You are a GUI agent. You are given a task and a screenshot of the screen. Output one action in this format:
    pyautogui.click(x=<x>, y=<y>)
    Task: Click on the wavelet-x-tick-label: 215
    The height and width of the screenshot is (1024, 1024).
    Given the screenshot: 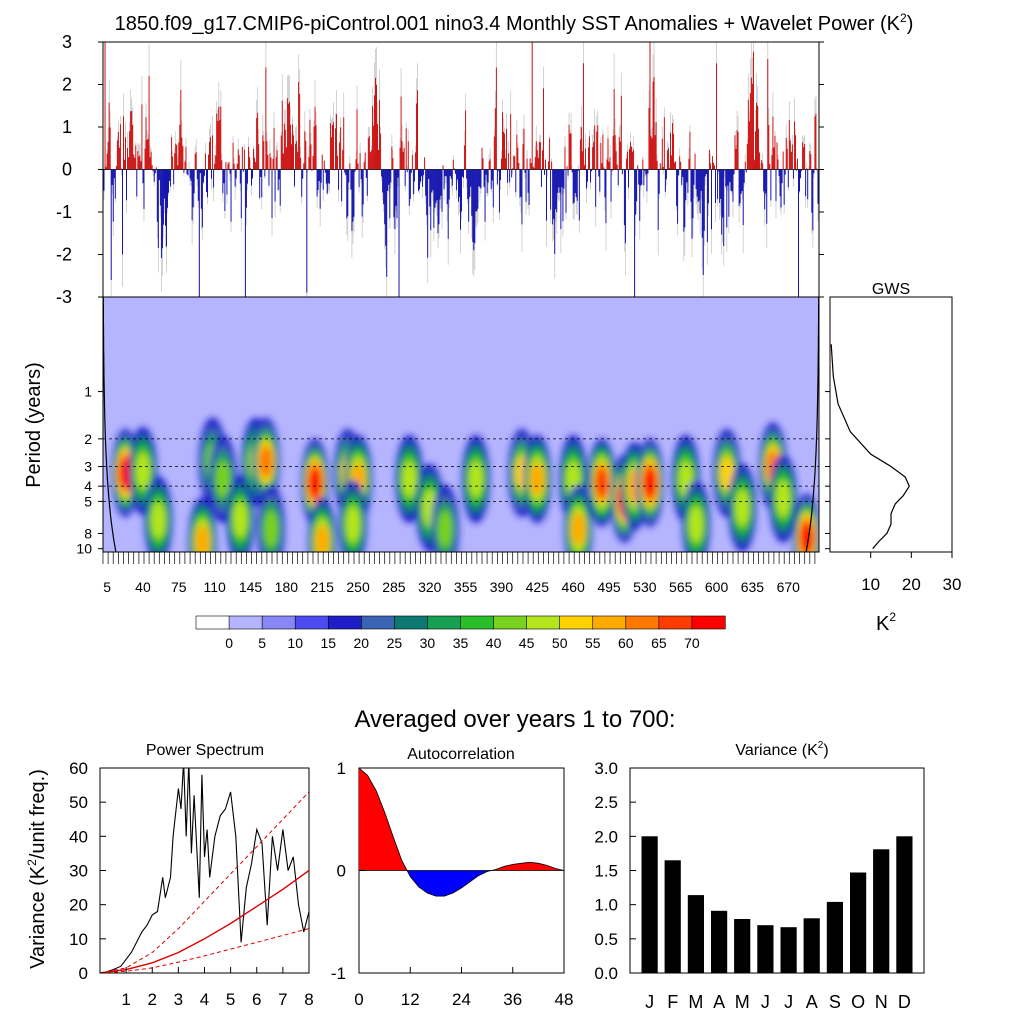 What is the action you would take?
    pyautogui.click(x=323, y=587)
    